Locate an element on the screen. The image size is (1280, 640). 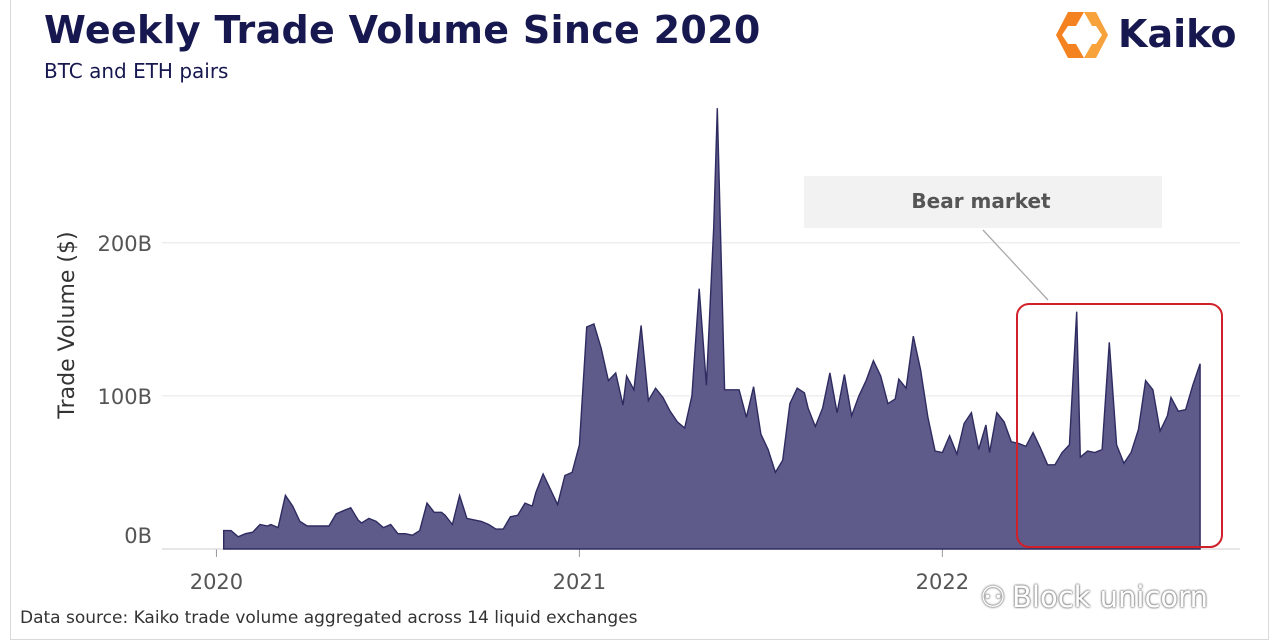
y-axis-ticks: 0B 100B 200B is located at coordinates (125, 390).